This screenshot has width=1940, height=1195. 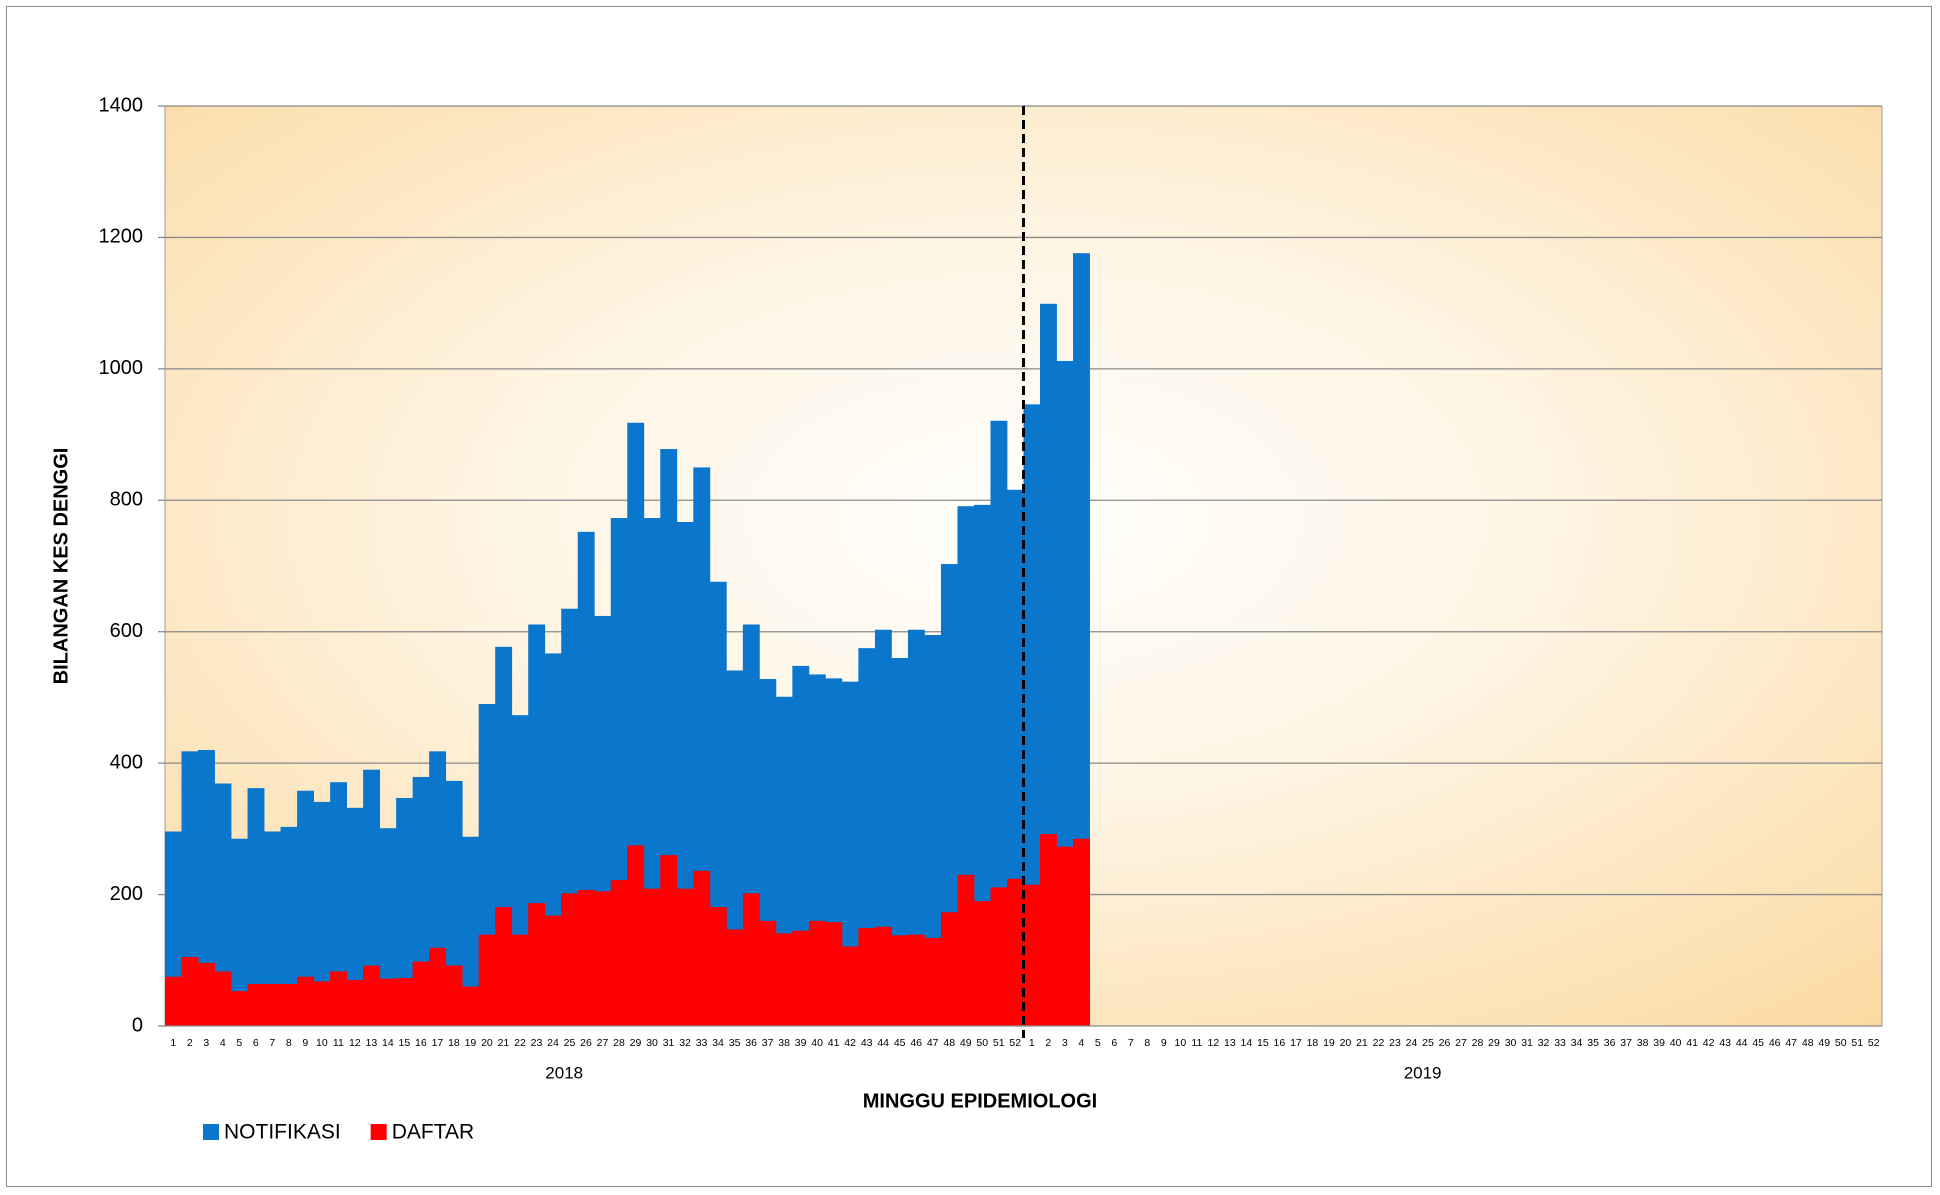 I want to click on x-tick-label: 21, so click(x=504, y=1043).